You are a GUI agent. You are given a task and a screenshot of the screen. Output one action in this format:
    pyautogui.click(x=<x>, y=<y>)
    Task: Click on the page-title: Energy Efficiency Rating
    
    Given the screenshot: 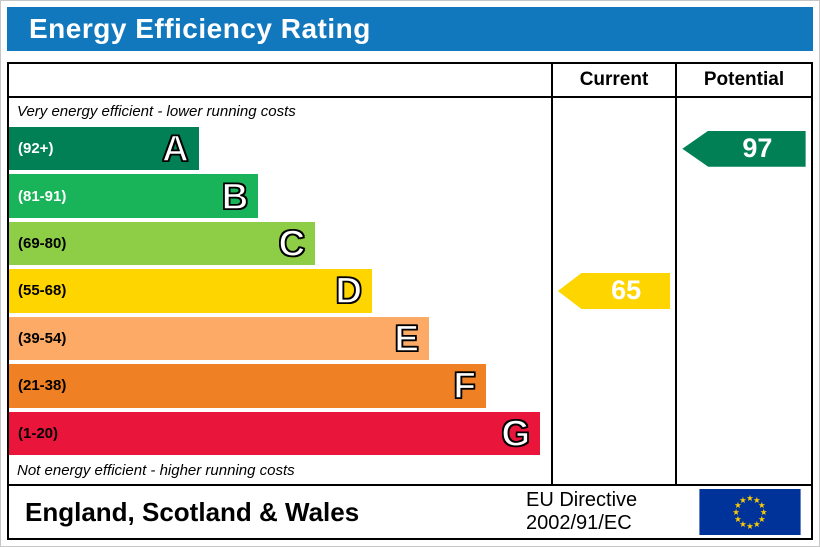 What is the action you would take?
    pyautogui.click(x=200, y=28)
    